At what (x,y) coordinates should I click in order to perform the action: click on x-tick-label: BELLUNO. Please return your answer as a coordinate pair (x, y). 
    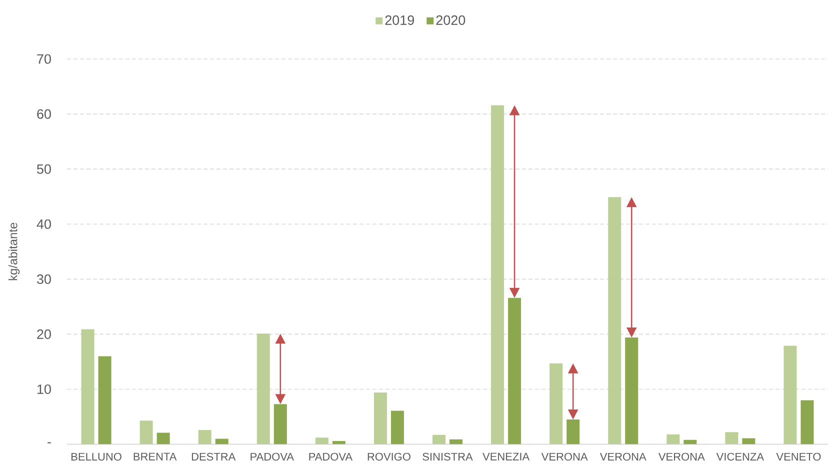
    Looking at the image, I should click on (97, 456).